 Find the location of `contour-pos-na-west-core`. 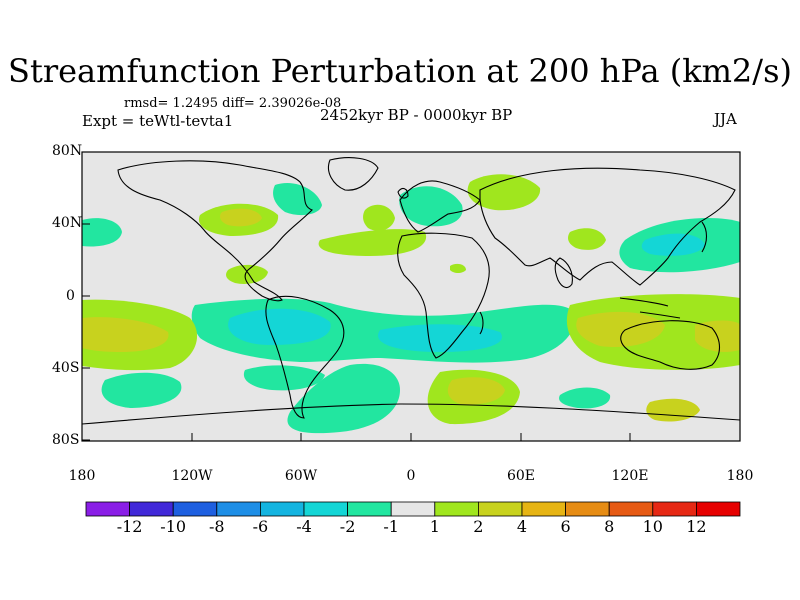

contour-pos-na-west-core is located at coordinates (241, 217).